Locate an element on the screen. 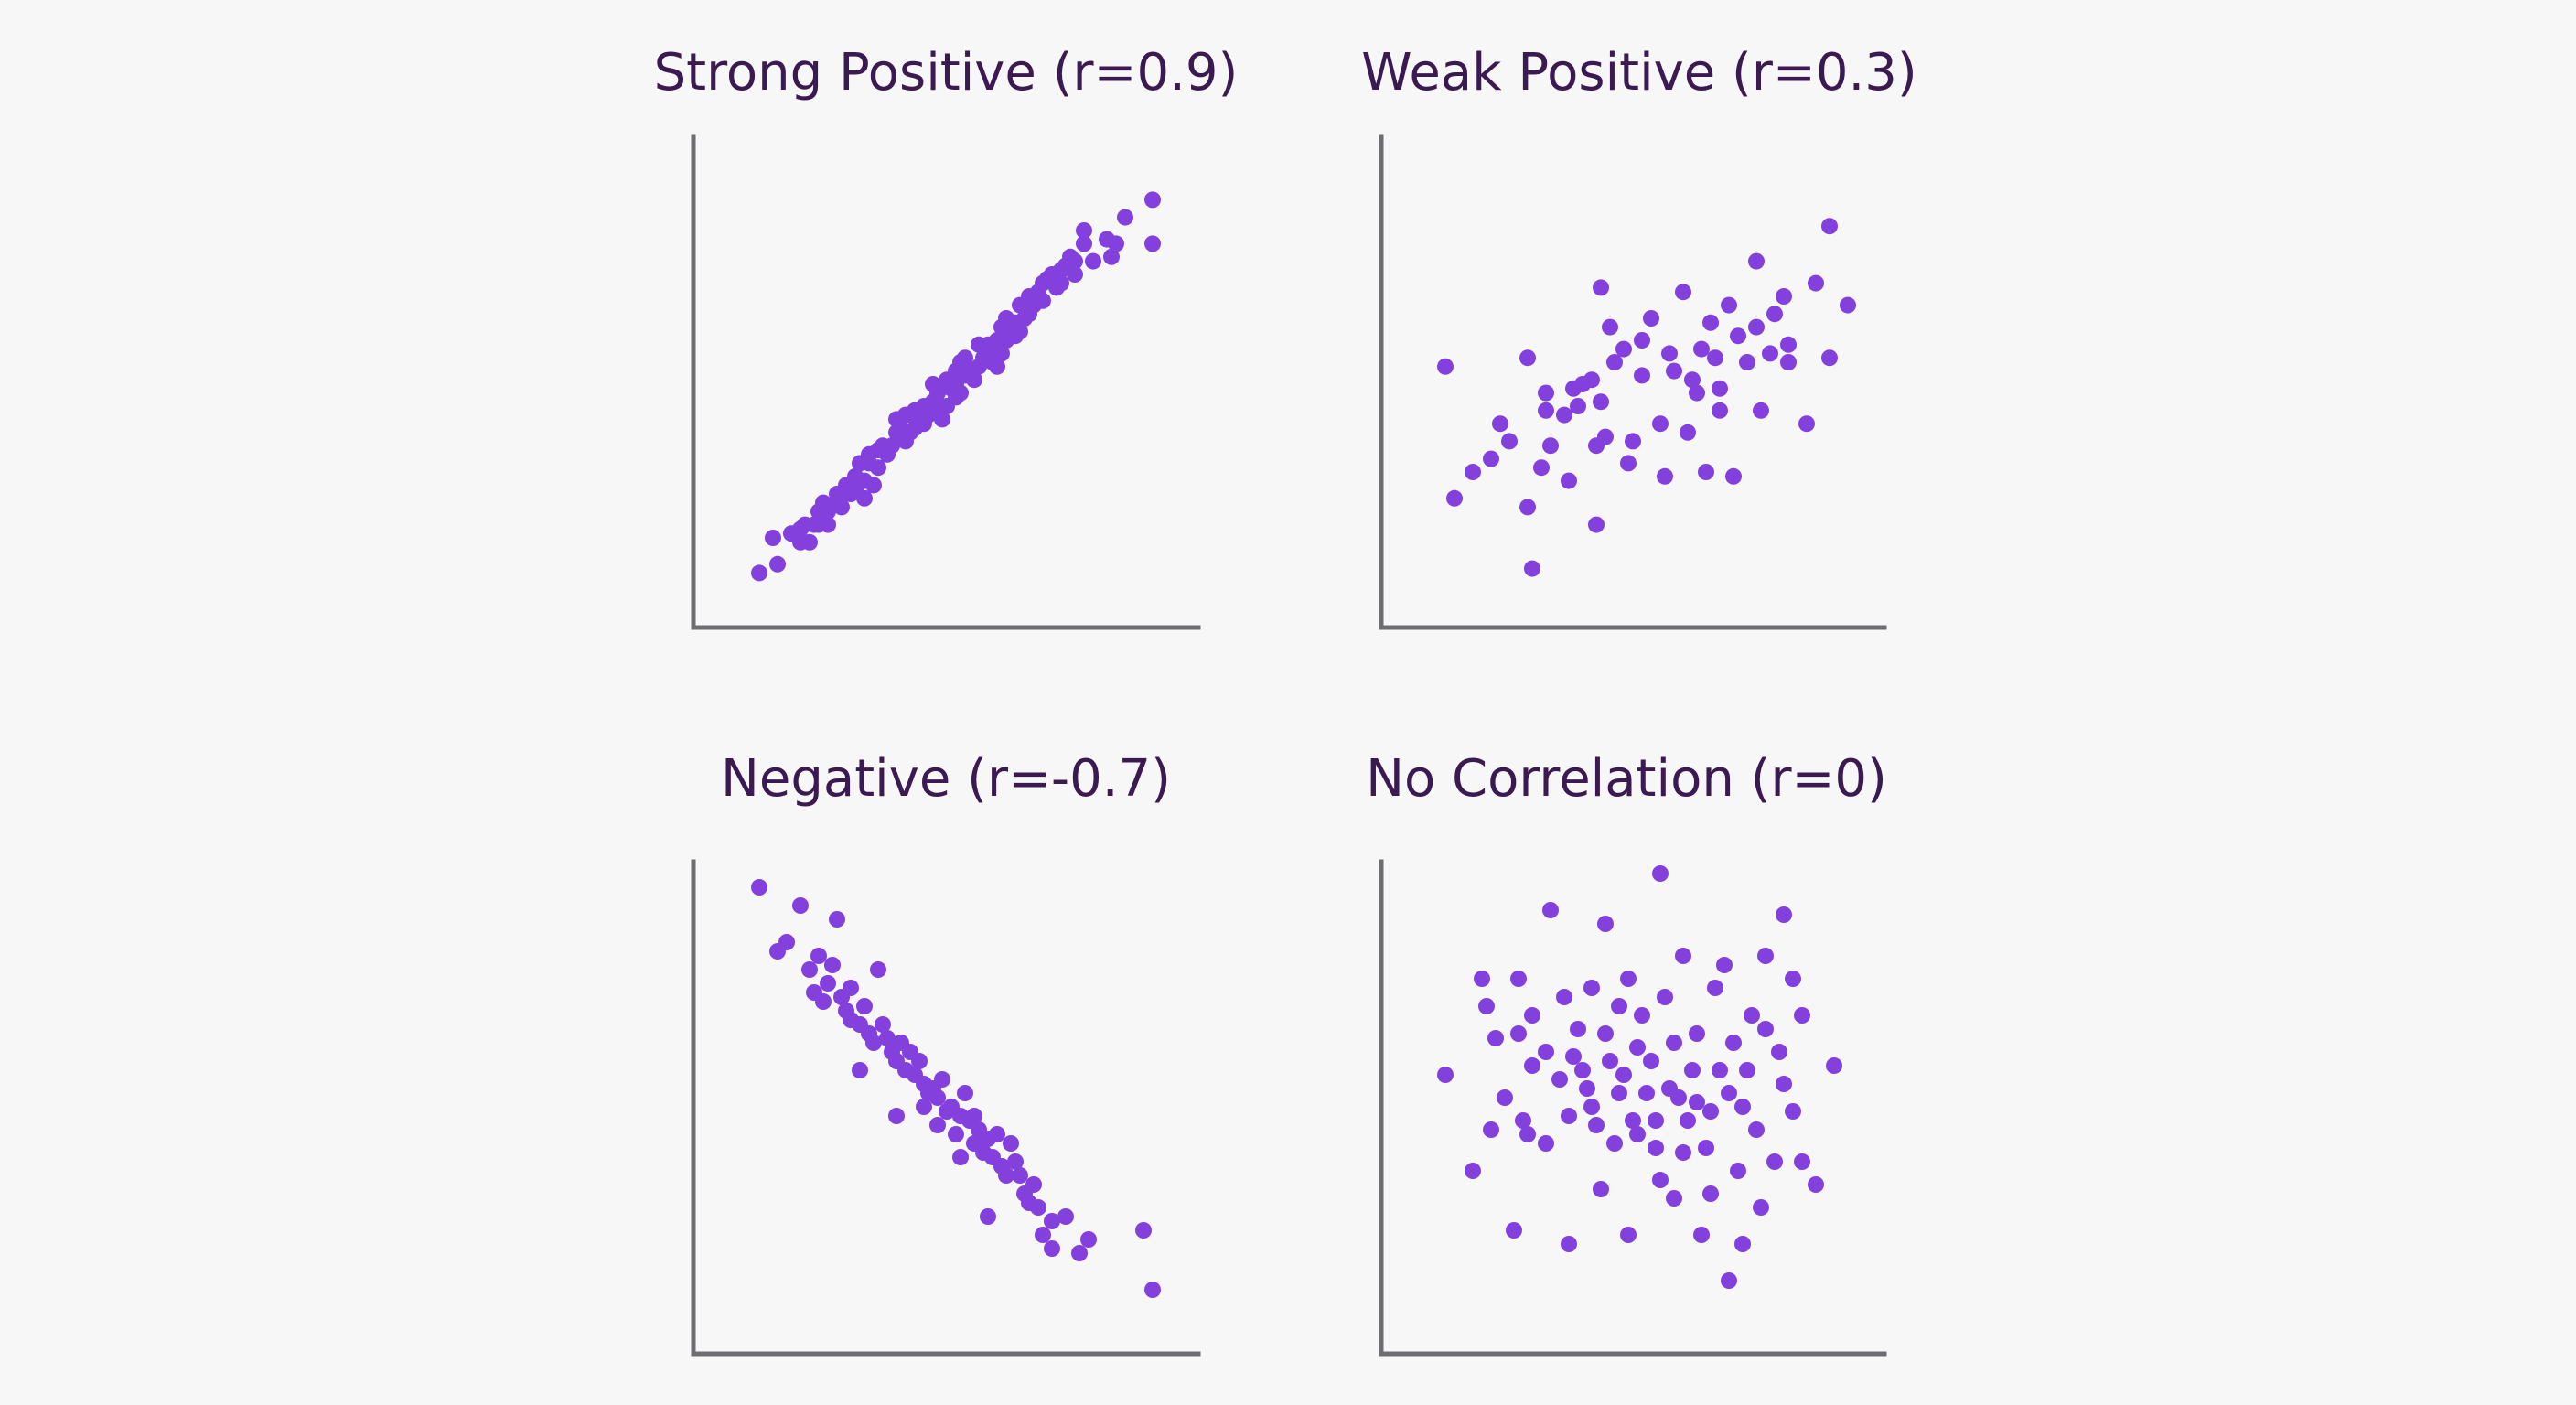 This screenshot has width=2576, height=1405. point-layer is located at coordinates (1647, 398).